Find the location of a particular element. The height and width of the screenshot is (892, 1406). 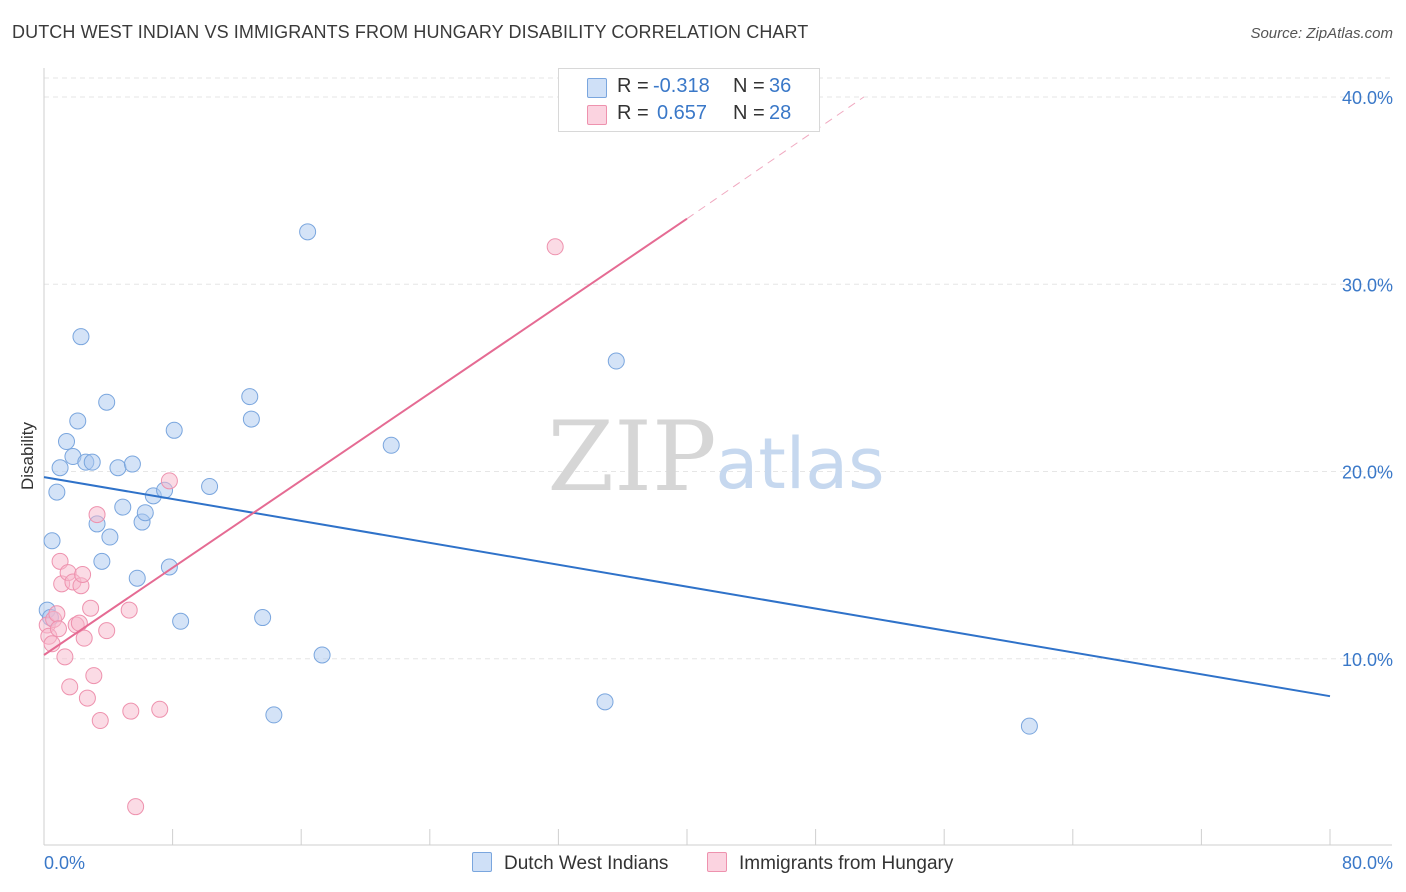

stats-legend-row-pink: R = 0.657 N = 28 is located at coordinates (689, 114).